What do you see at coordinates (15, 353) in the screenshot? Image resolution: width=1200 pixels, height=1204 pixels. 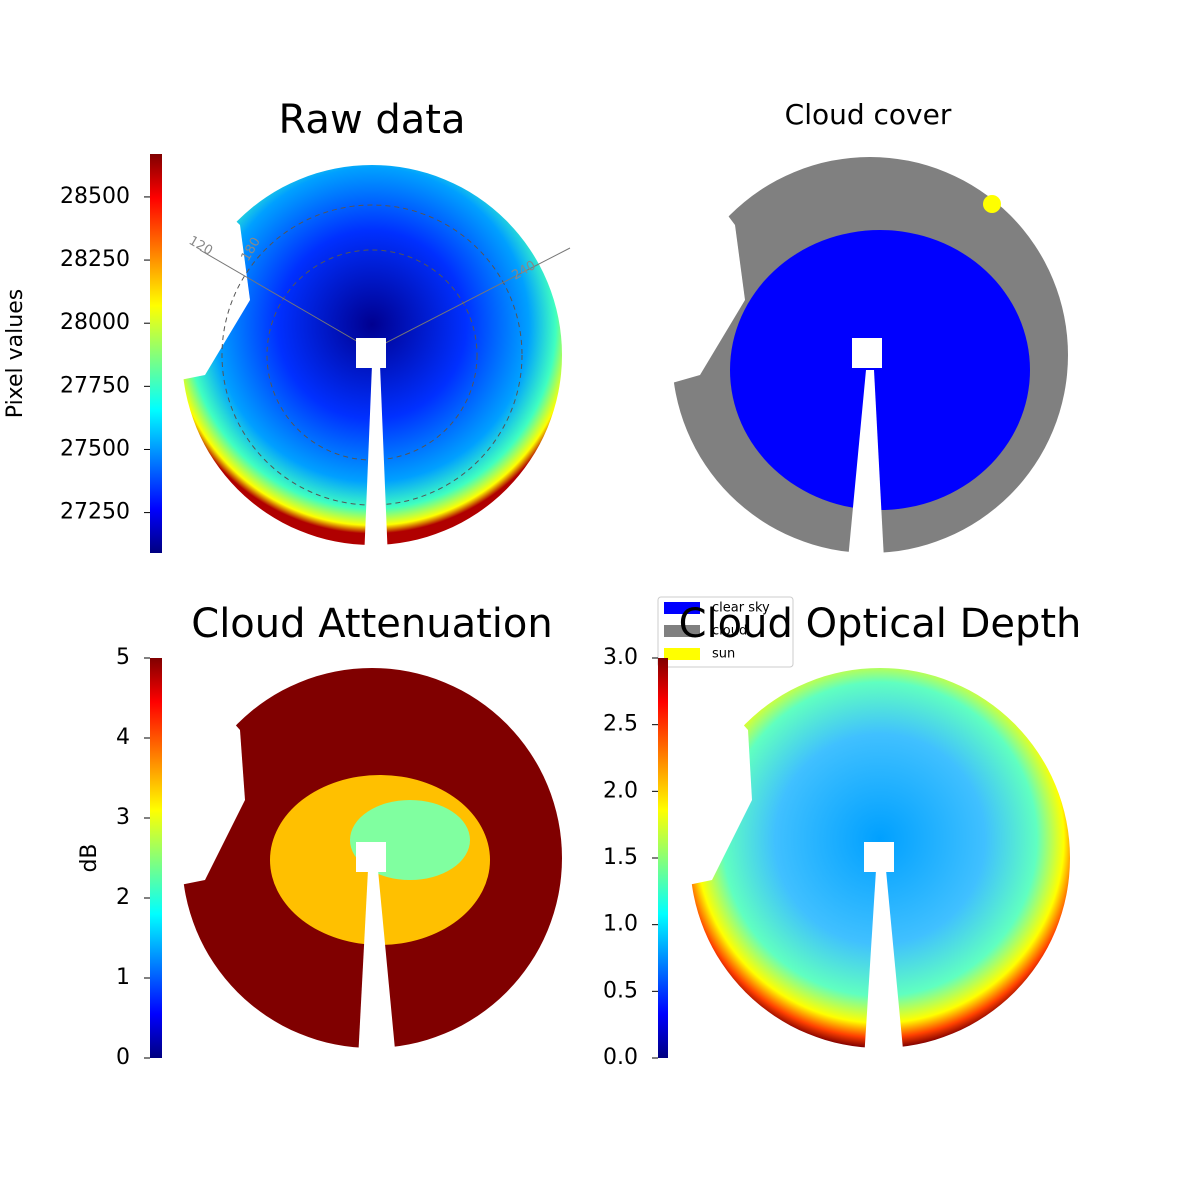 I see `colorbar-label: Pixel values` at bounding box center [15, 353].